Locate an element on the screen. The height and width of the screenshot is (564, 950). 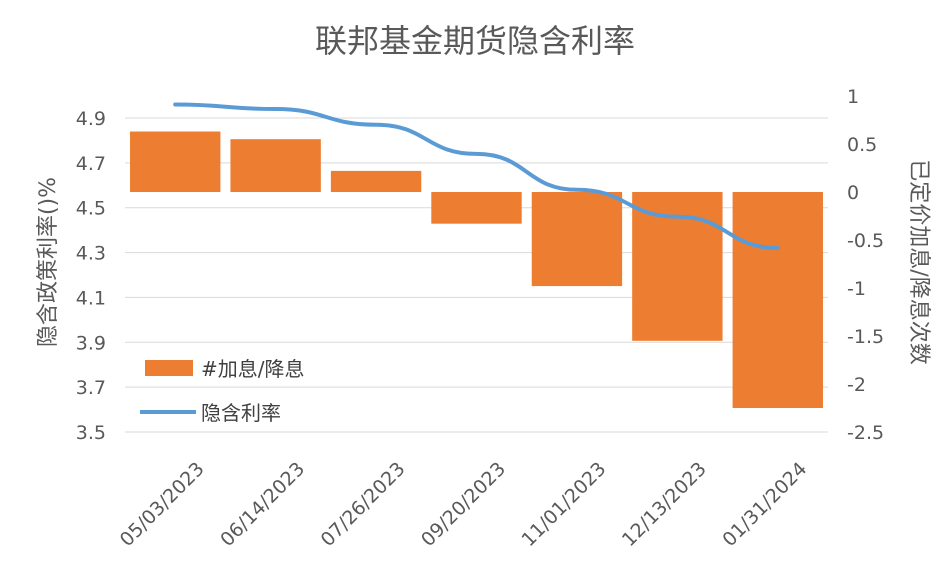
right-axis-title: 已定价加息/降息次数 is located at coordinates (918, 261).